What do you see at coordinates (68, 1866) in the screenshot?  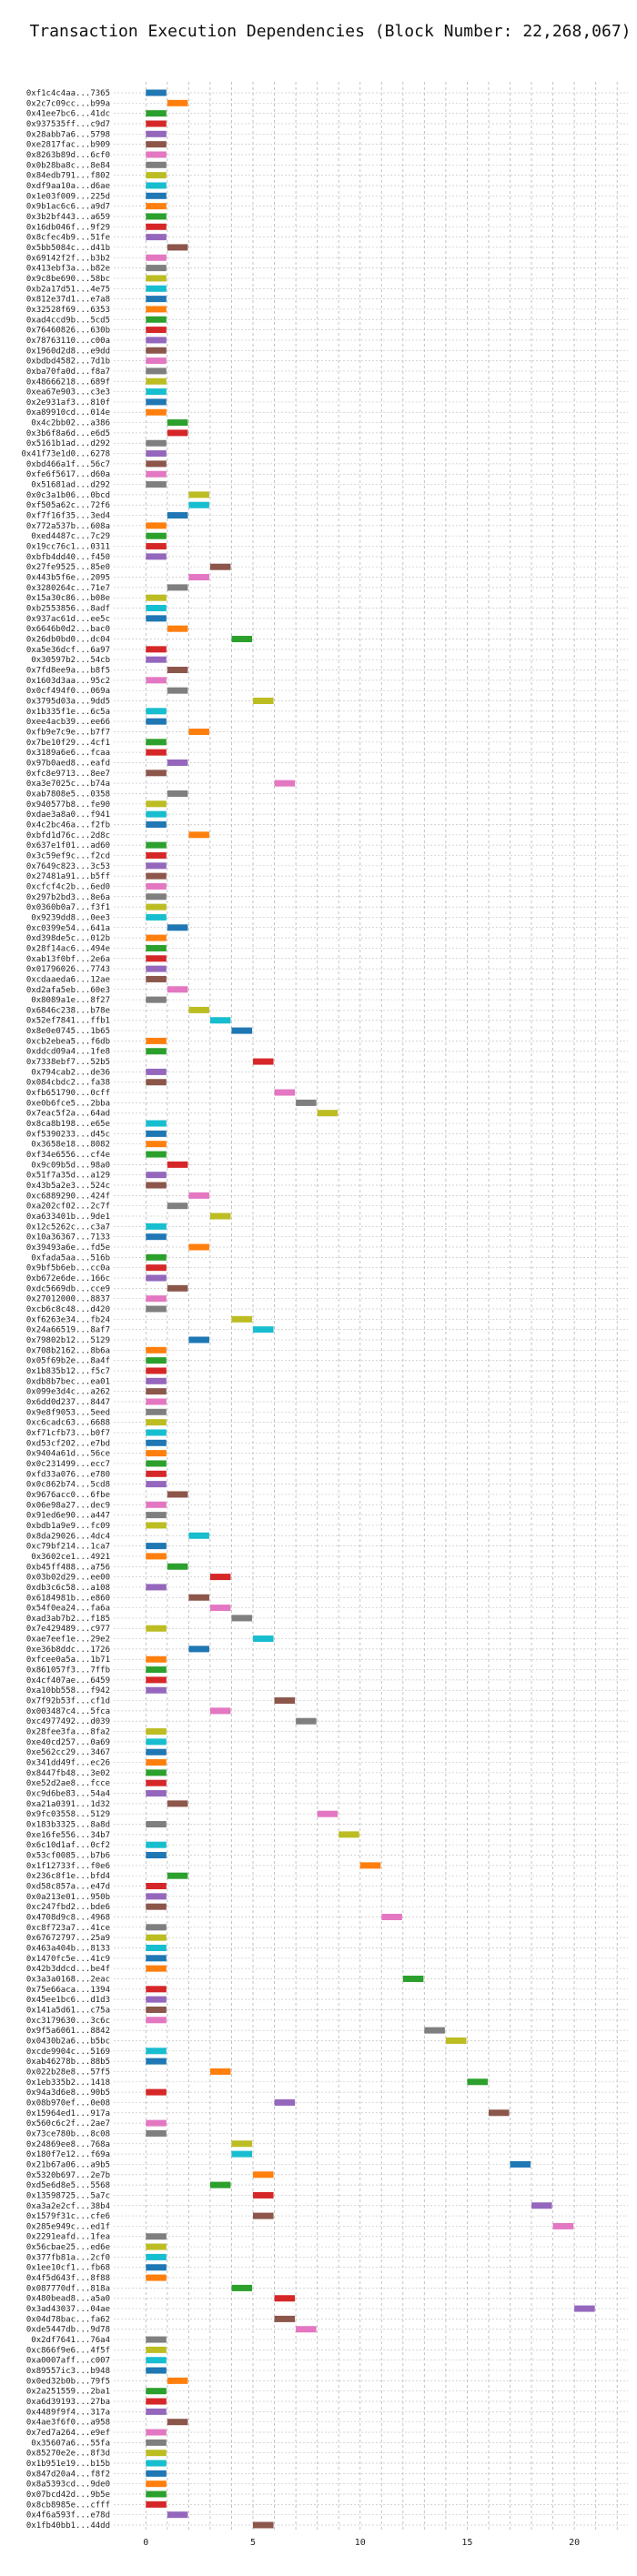 I see `tx-hash-label: 0x1f12733f...f0e6` at bounding box center [68, 1866].